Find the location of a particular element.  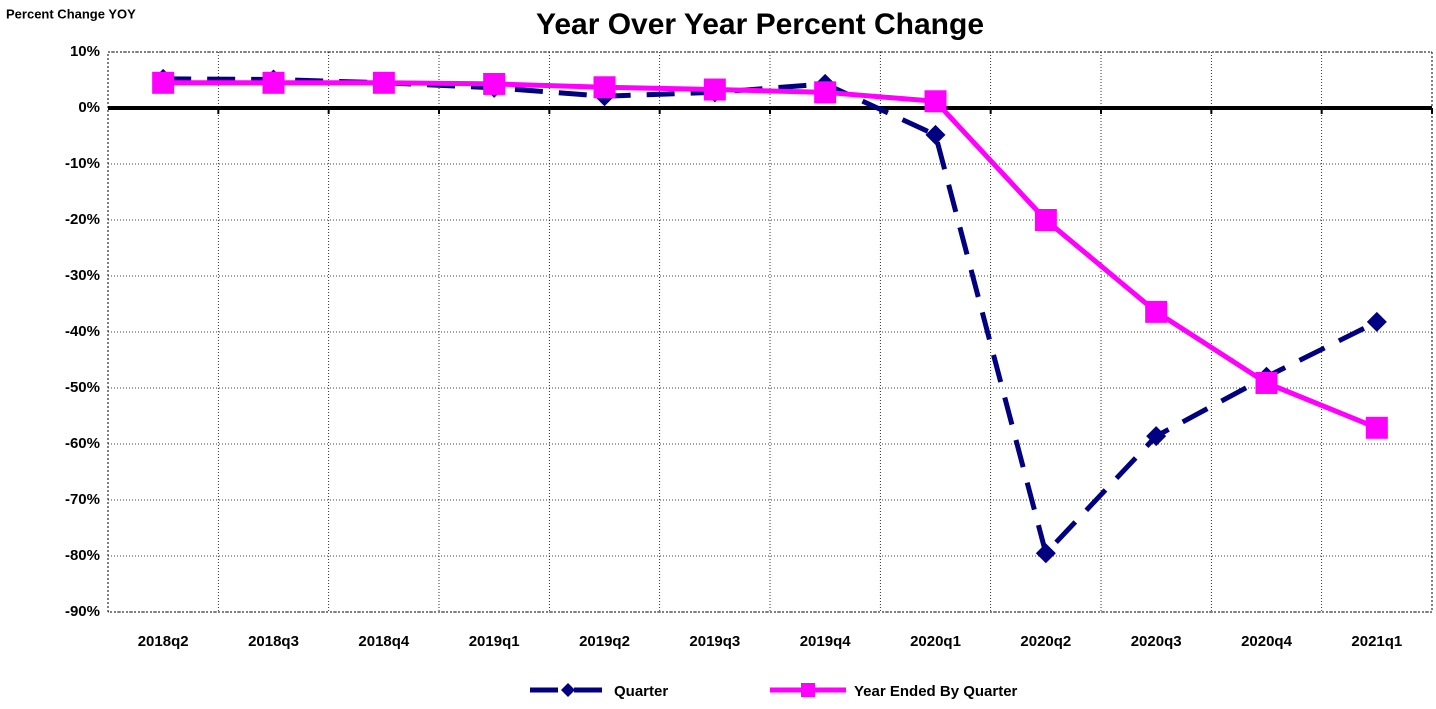

y-tick-label: -70% is located at coordinates (82, 499).